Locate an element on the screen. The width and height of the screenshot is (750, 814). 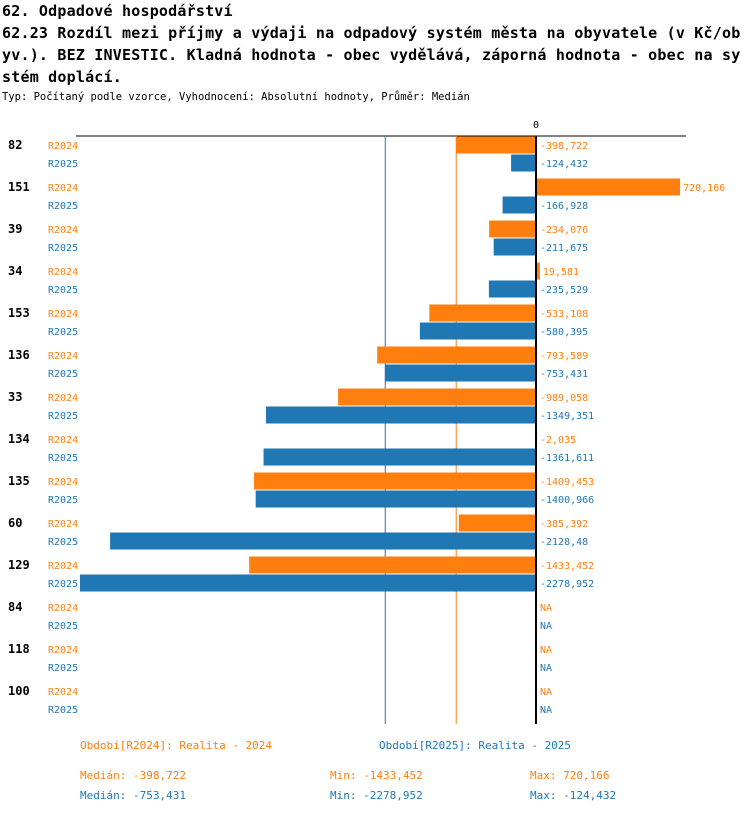
max-r2024: Max: 720,166 is located at coordinates (570, 775).